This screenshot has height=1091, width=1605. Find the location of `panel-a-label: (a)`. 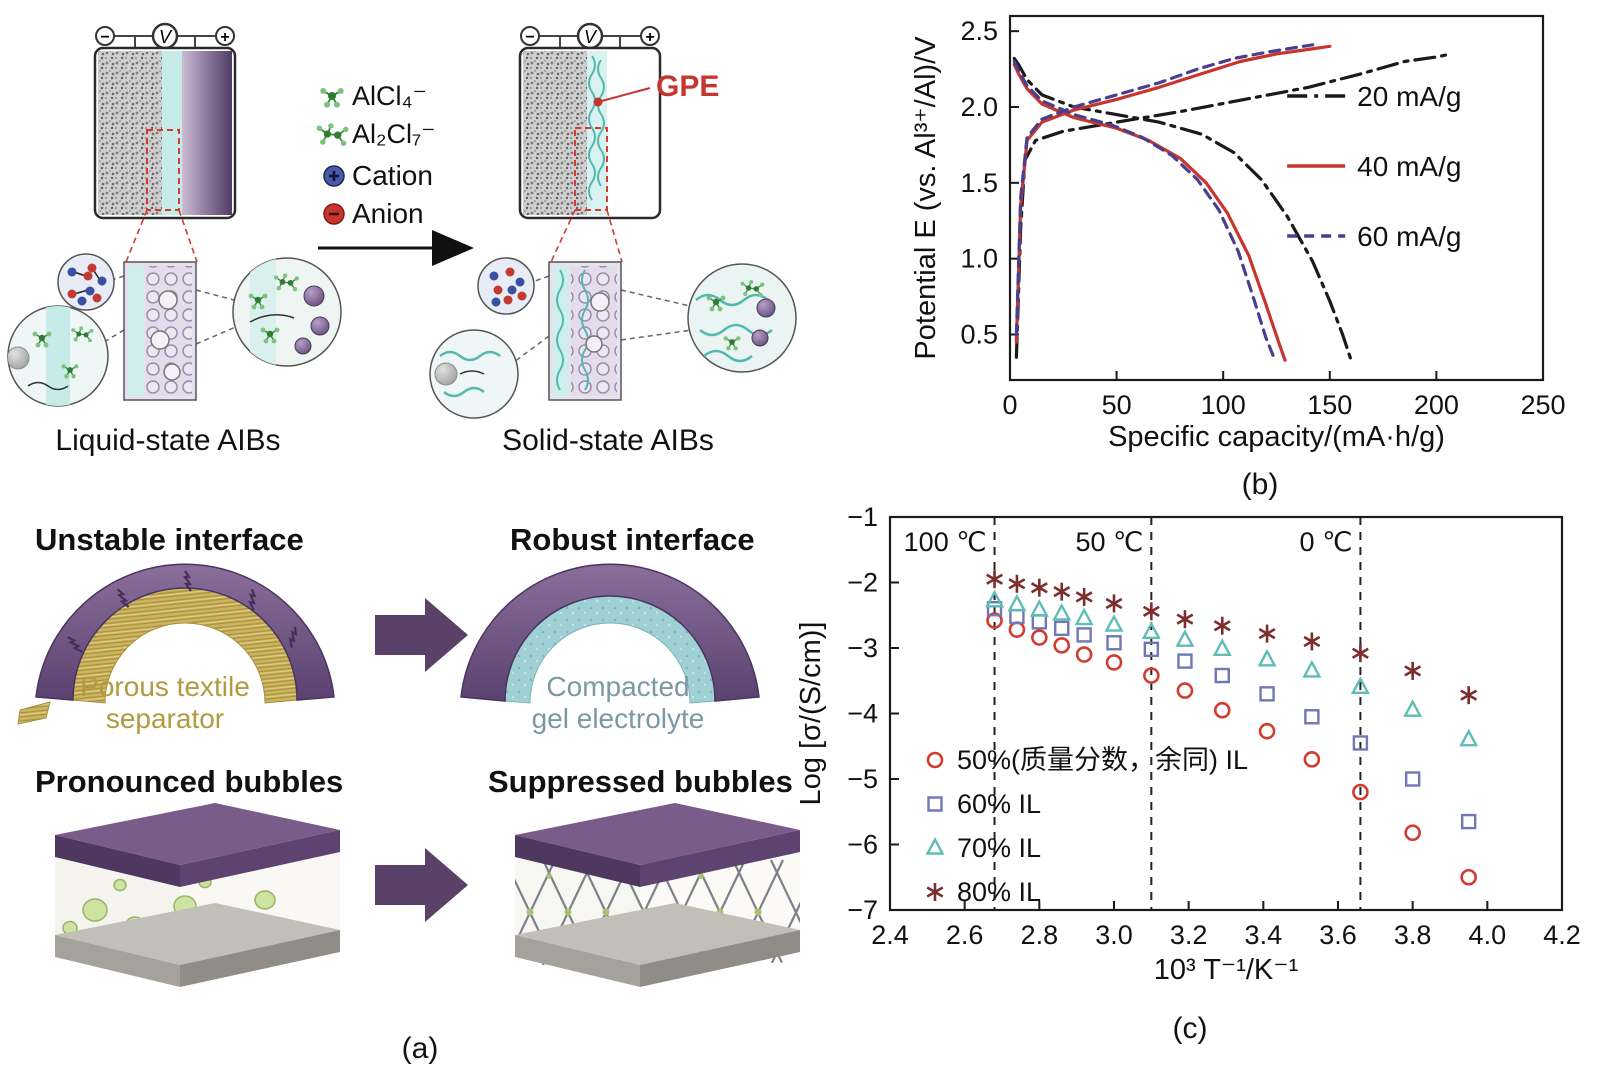

panel-a-label: (a) is located at coordinates (420, 1048).